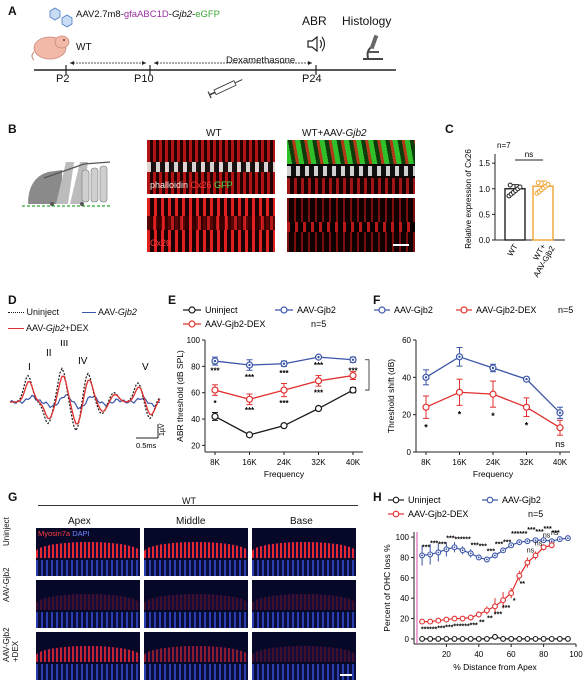 This screenshot has height=680, width=583. What do you see at coordinates (406, 340) in the screenshot?
I see `chart-f-y-tick-label: 60` at bounding box center [406, 340].